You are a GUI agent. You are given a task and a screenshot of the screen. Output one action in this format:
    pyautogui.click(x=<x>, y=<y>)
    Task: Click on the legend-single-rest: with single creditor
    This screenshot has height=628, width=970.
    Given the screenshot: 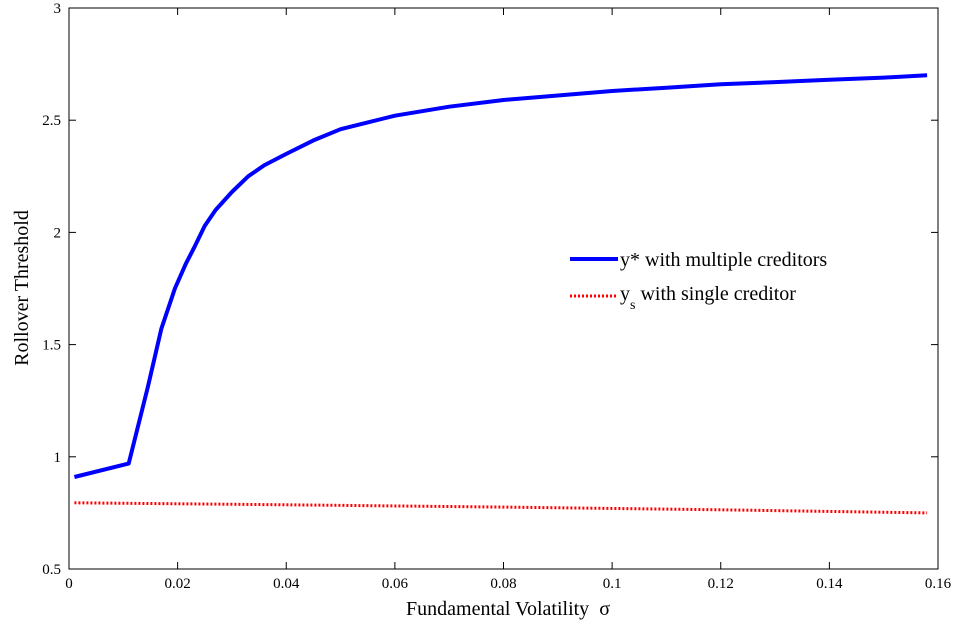 What is the action you would take?
    pyautogui.click(x=715, y=294)
    